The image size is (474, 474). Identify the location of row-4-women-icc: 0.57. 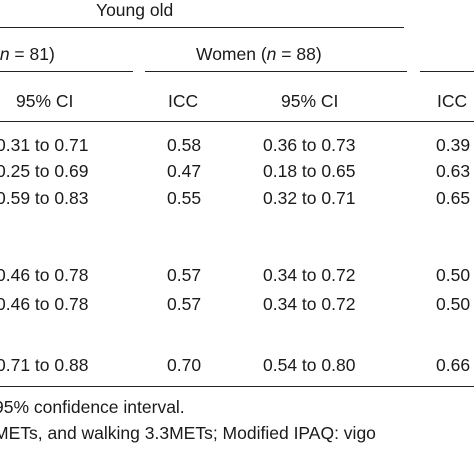
(184, 304).